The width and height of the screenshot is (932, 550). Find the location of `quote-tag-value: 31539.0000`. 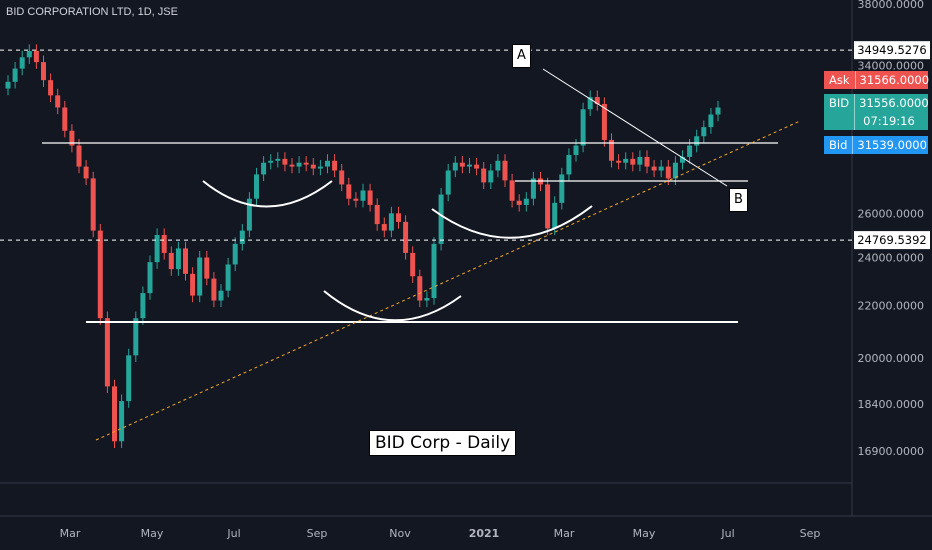

quote-tag-value: 31539.0000 is located at coordinates (892, 145).